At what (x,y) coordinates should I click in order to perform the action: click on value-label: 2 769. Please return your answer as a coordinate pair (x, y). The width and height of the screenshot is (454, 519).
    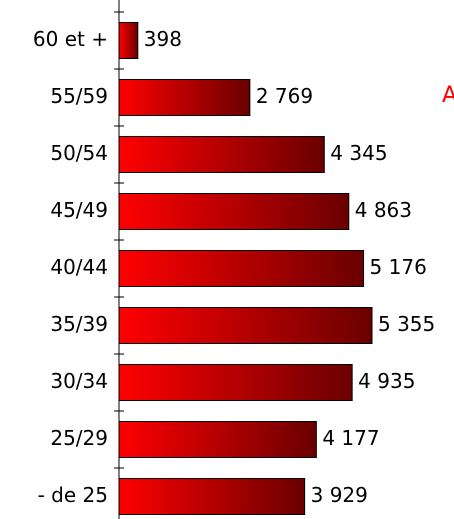
    Looking at the image, I should click on (284, 96).